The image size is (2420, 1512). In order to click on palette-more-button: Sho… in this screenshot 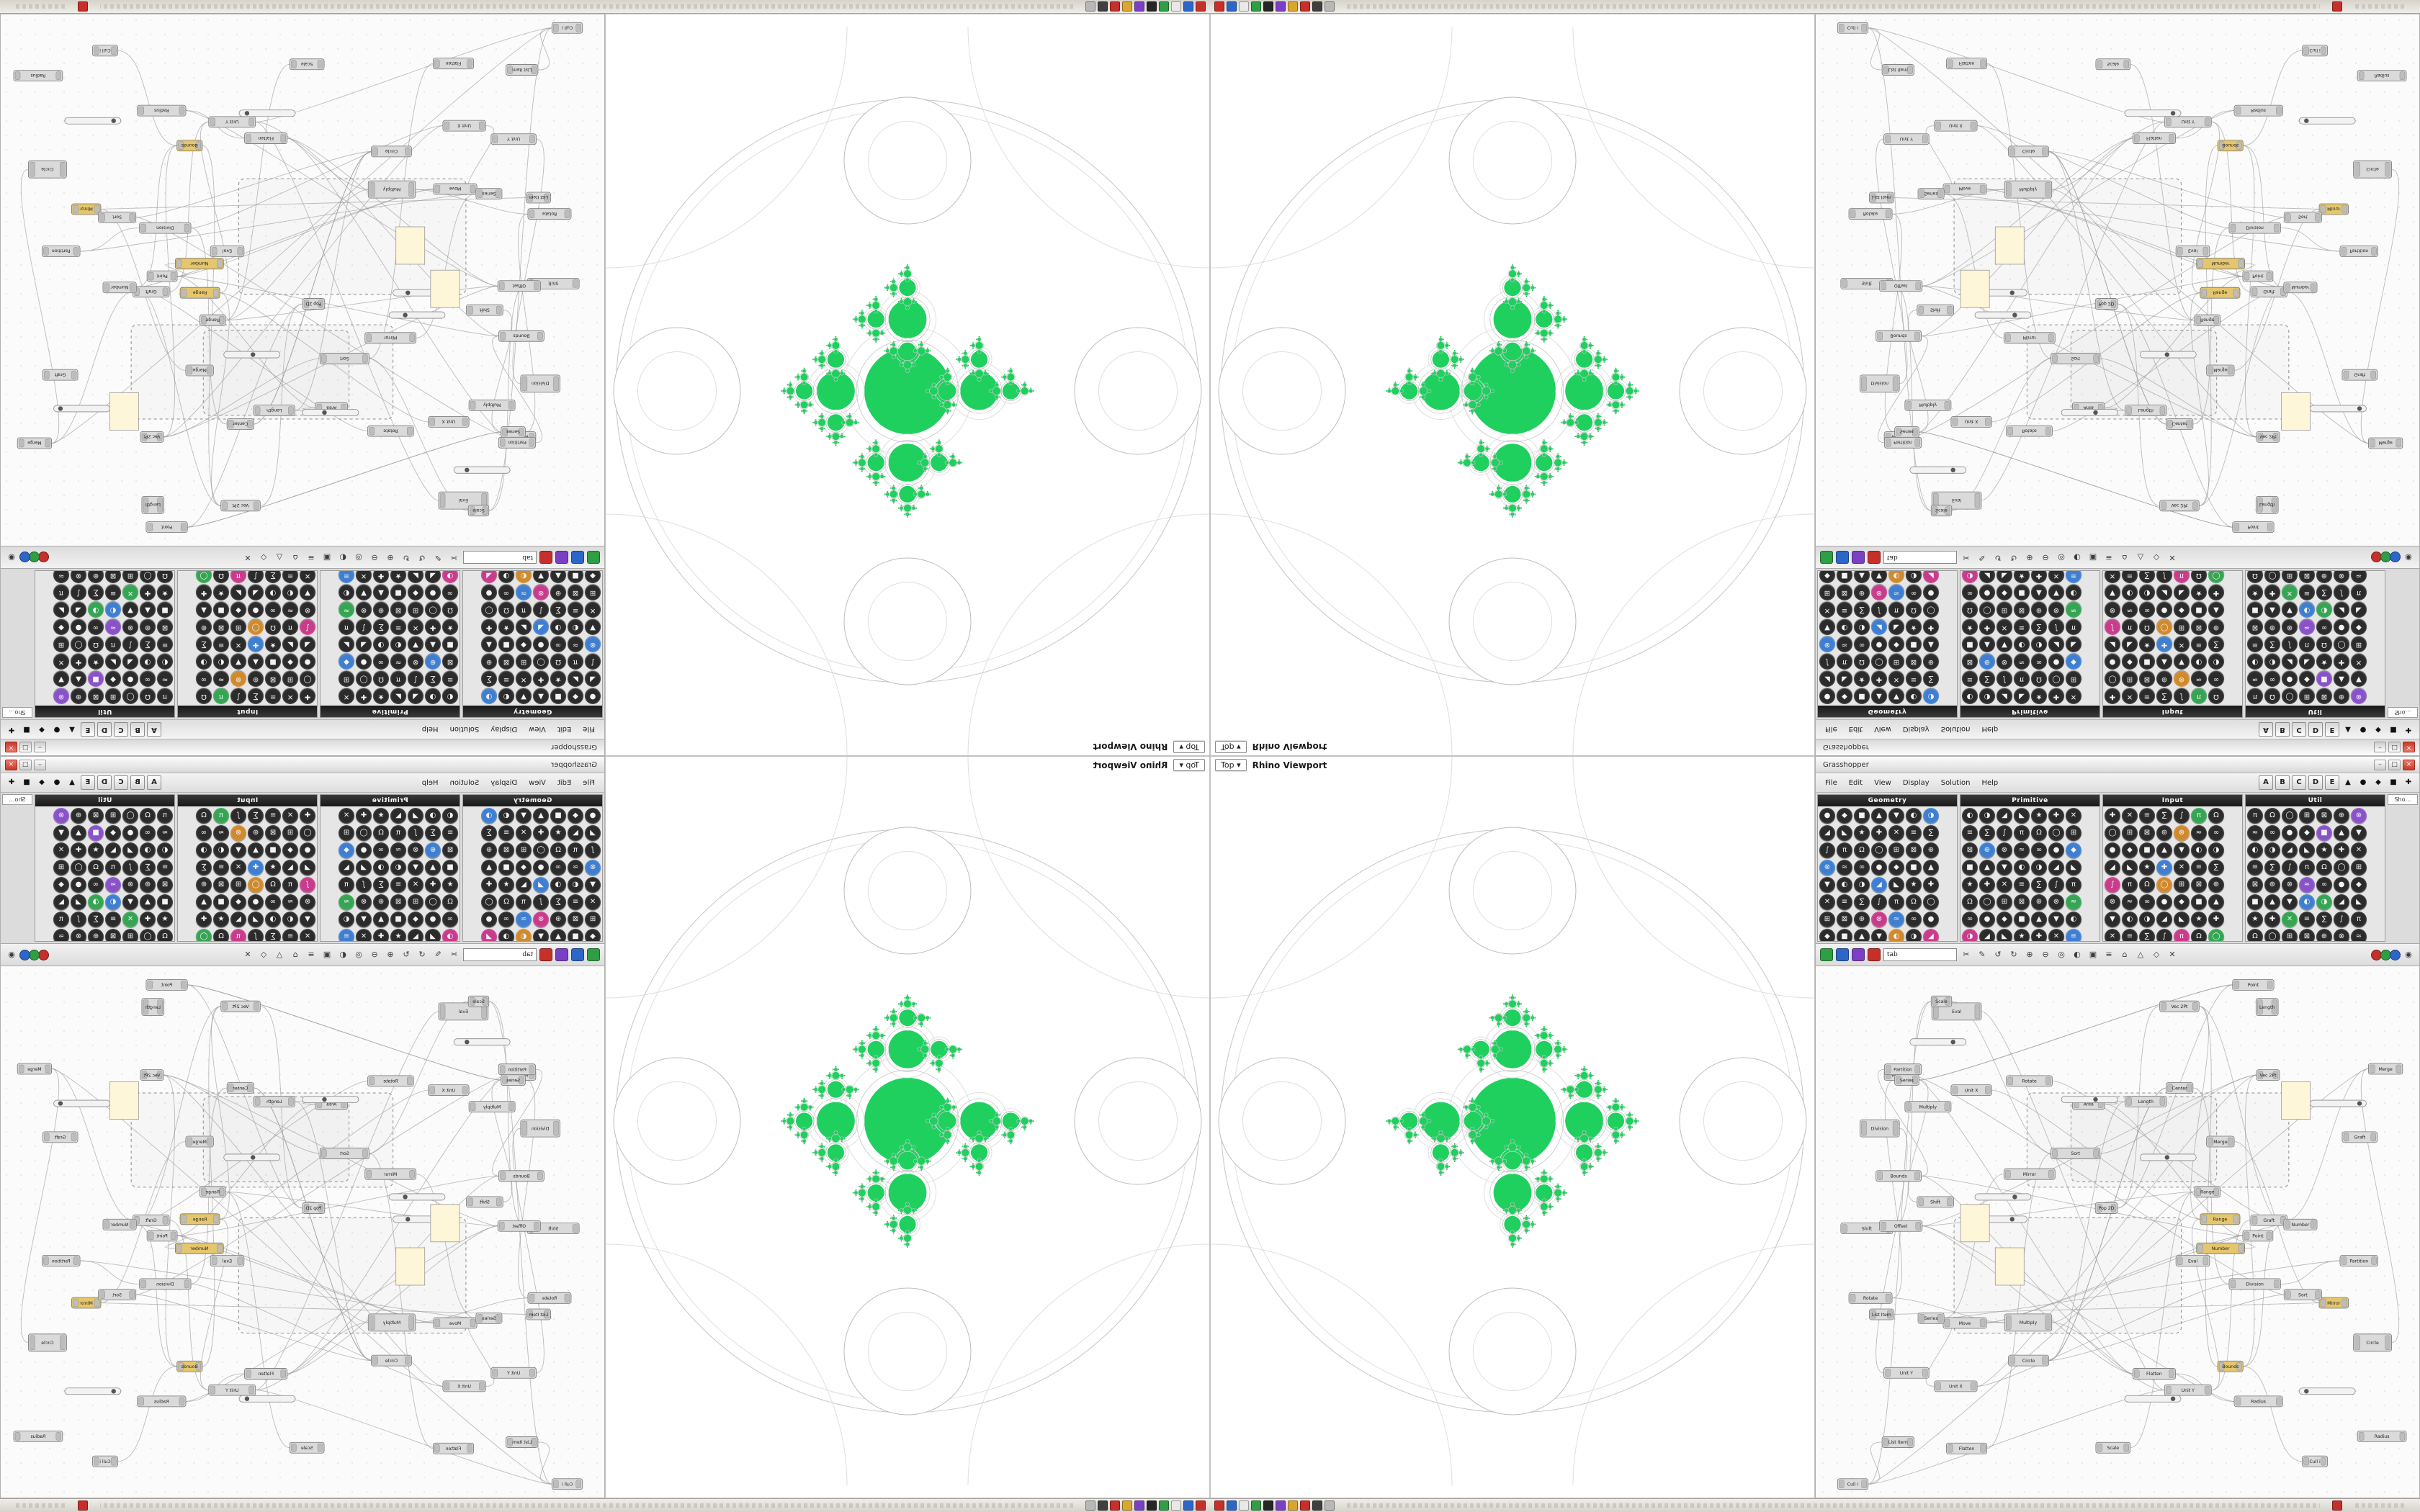, I will do `click(17, 712)`.